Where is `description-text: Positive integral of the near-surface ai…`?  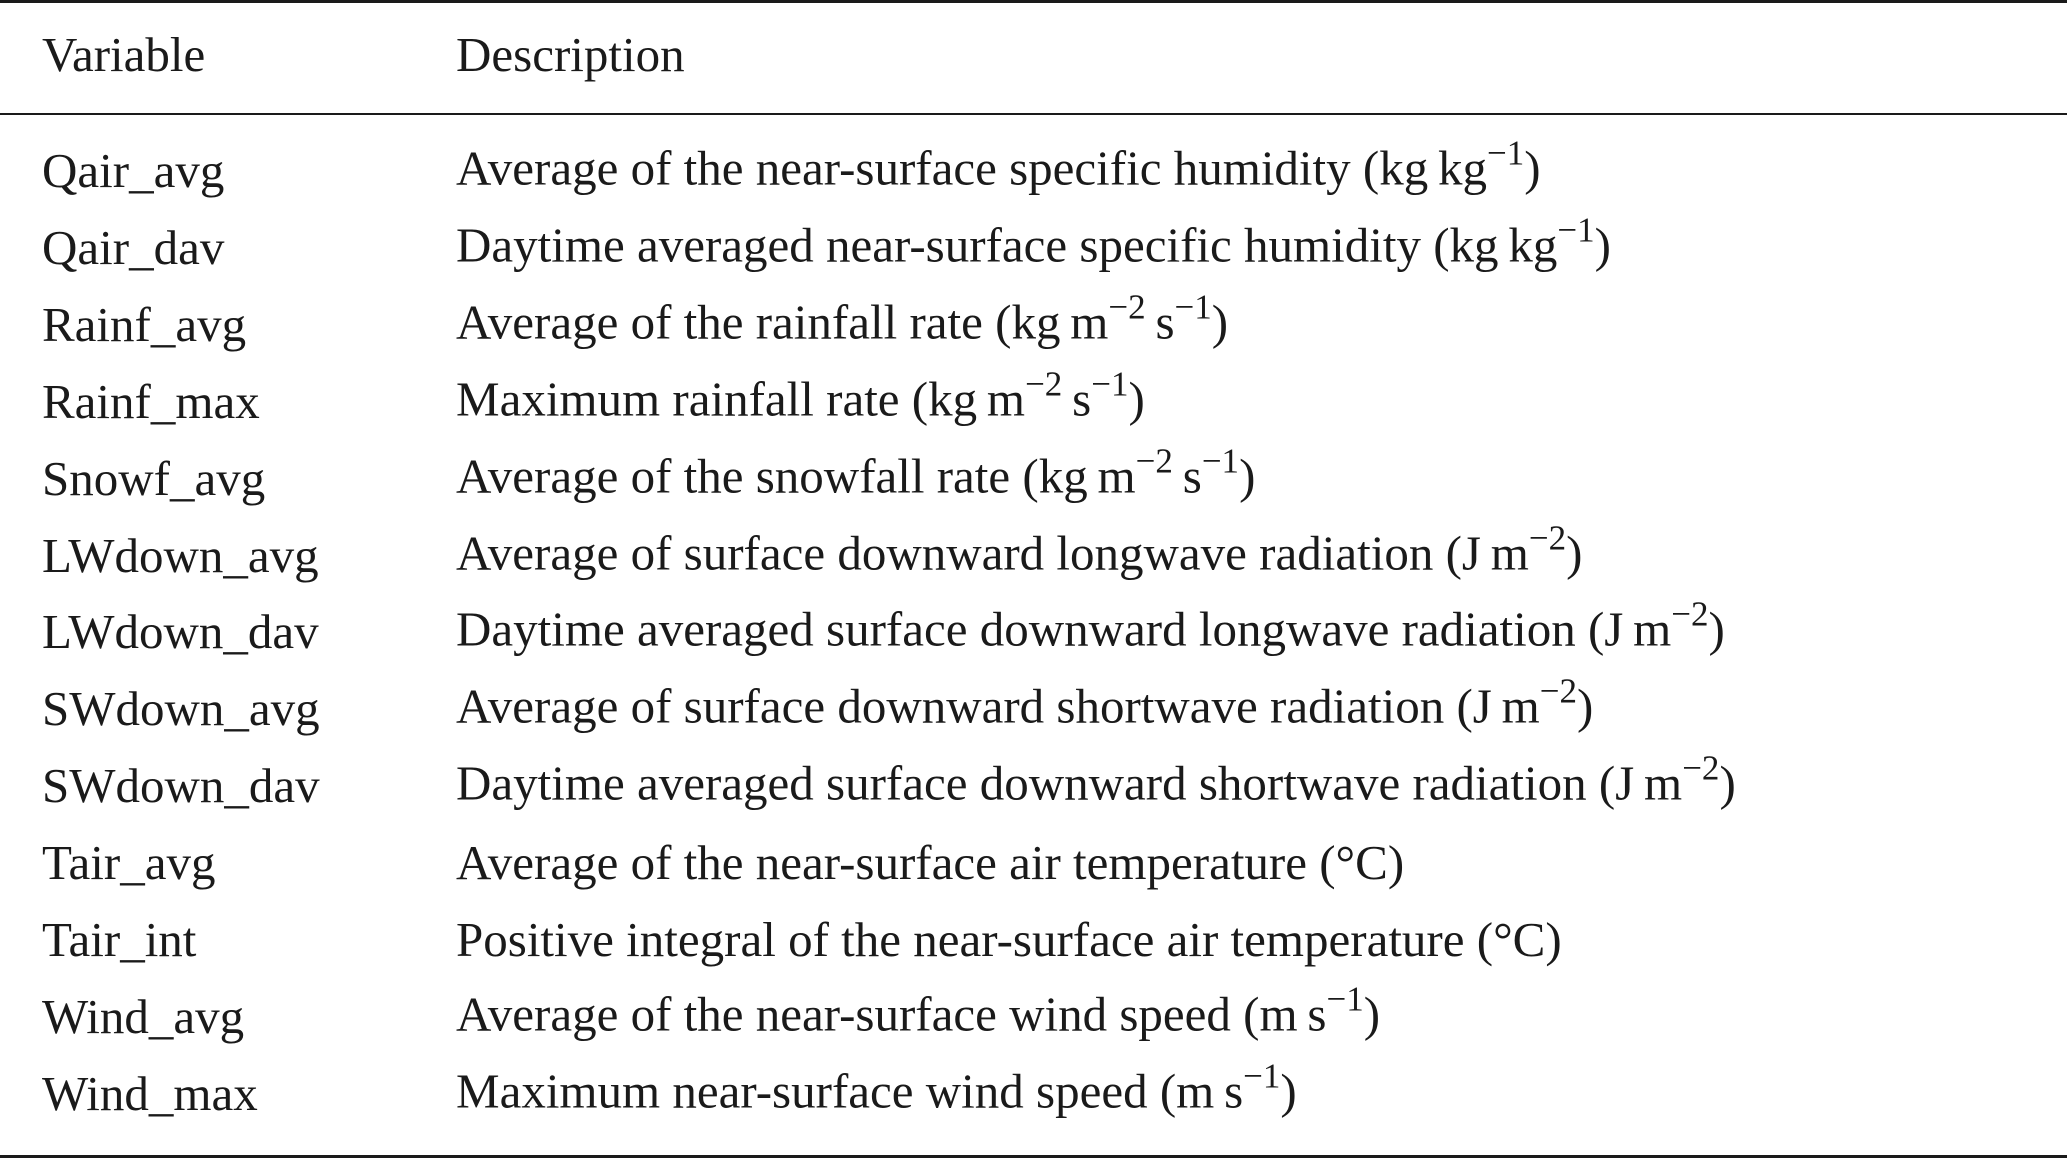 description-text: Positive integral of the near-surface ai… is located at coordinates (1009, 939).